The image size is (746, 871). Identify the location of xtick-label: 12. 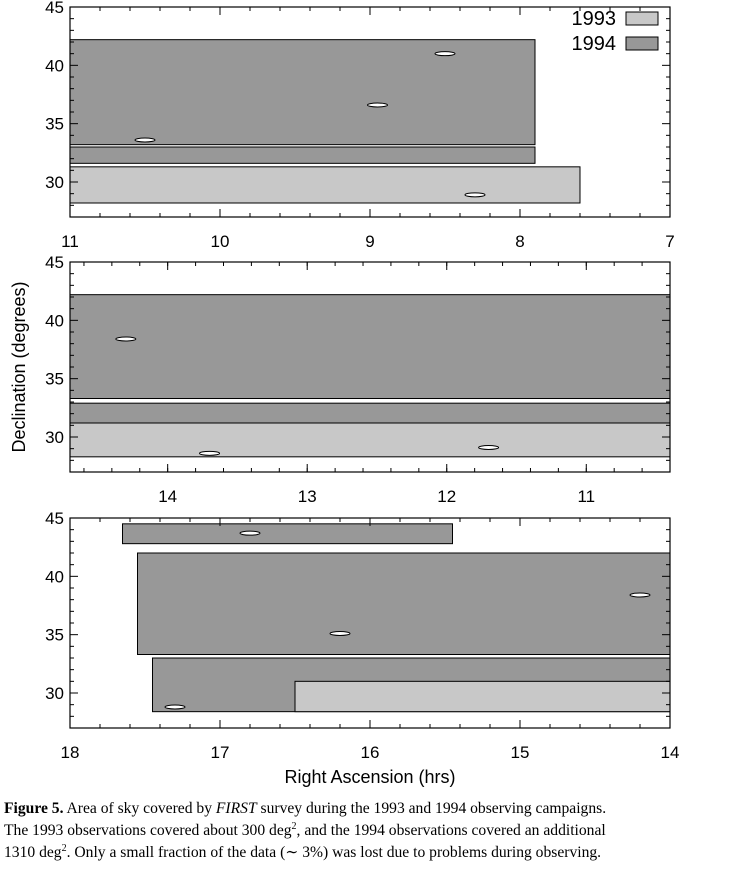
(446, 496).